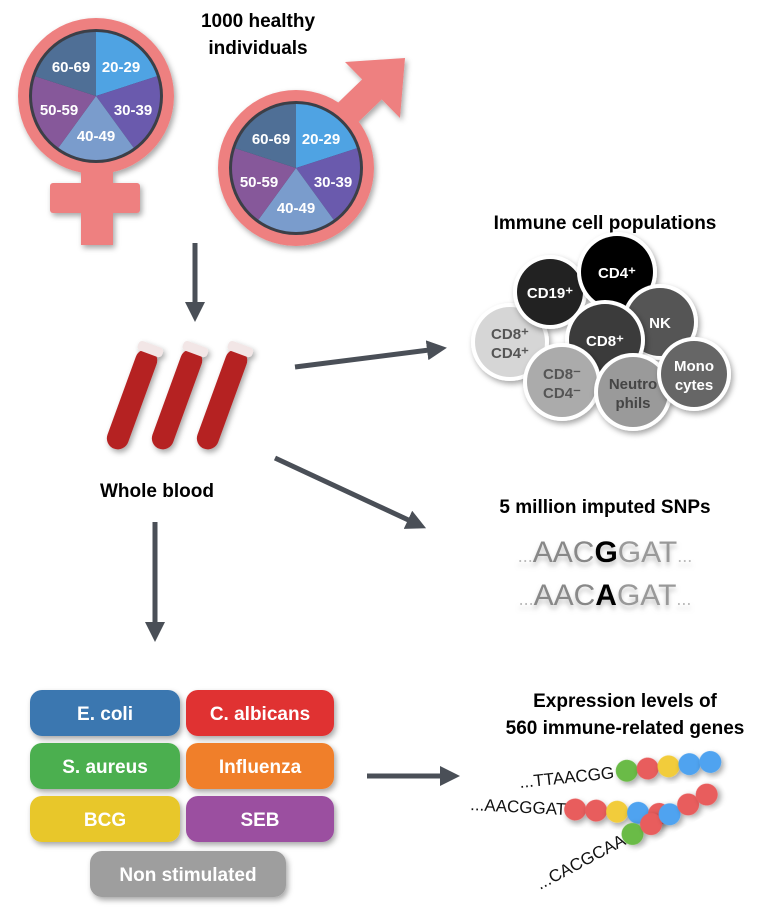 The image size is (771, 922). I want to click on blood-tubes-icon, so click(180, 395).